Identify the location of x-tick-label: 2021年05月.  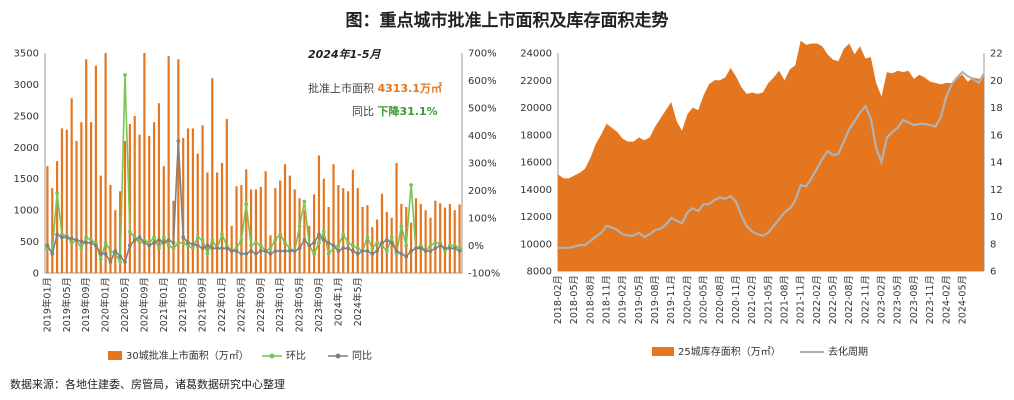
(183, 304).